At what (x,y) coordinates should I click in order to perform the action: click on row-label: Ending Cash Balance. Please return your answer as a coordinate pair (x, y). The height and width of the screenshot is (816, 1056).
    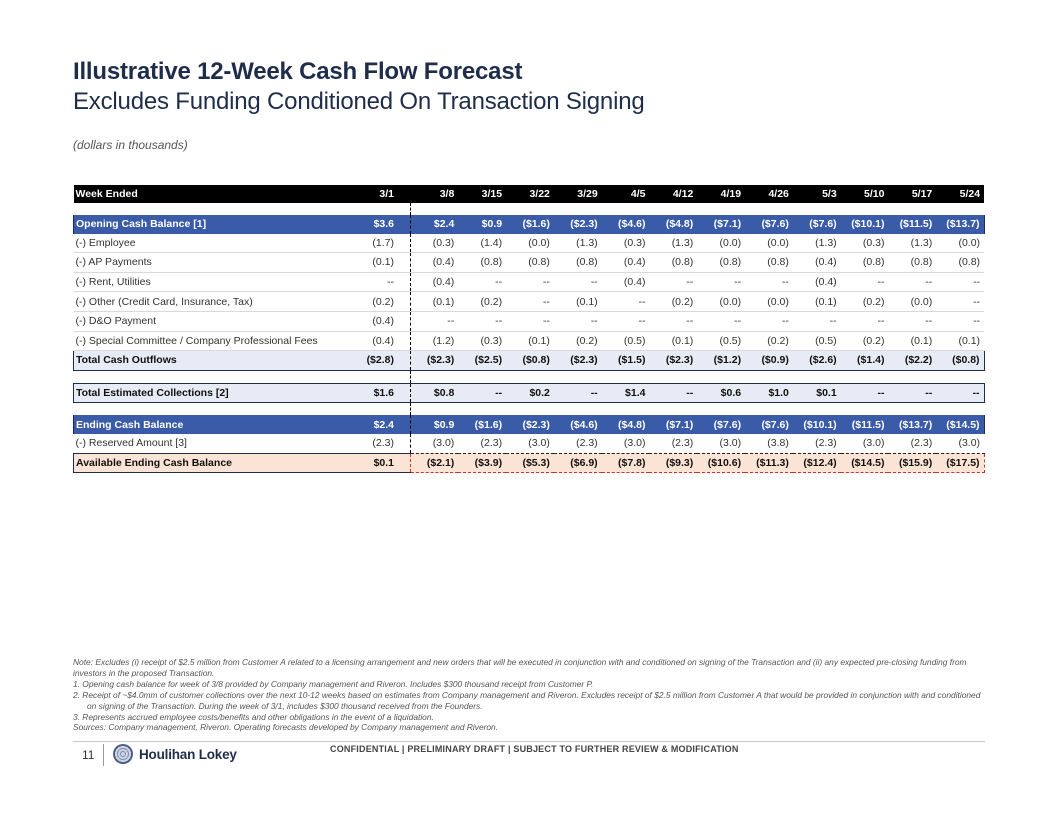
    Looking at the image, I should click on (216, 424).